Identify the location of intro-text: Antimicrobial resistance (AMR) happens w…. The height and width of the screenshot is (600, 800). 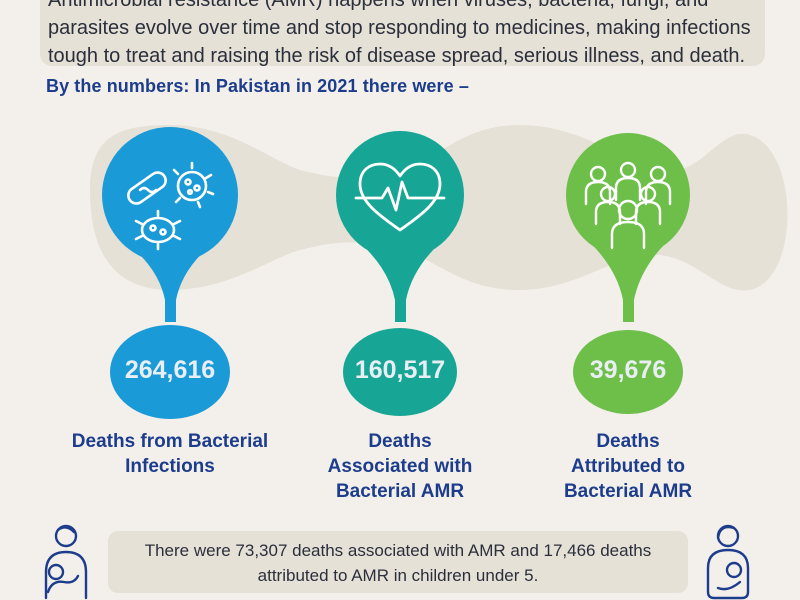
(399, 33).